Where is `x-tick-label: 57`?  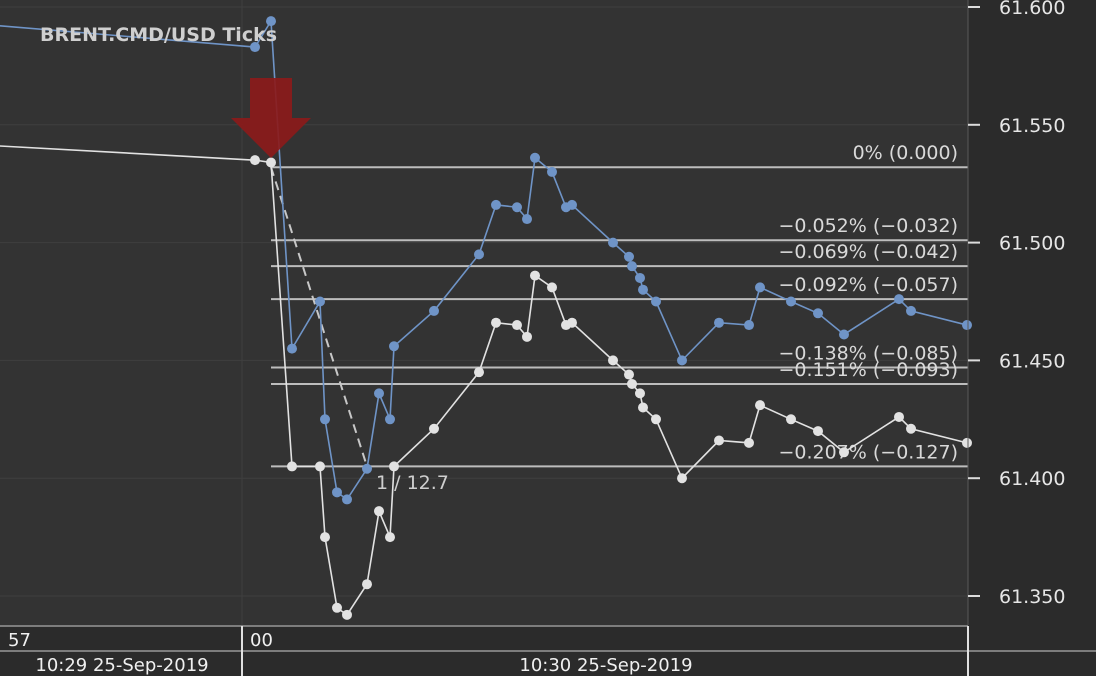 x-tick-label: 57 is located at coordinates (19, 640).